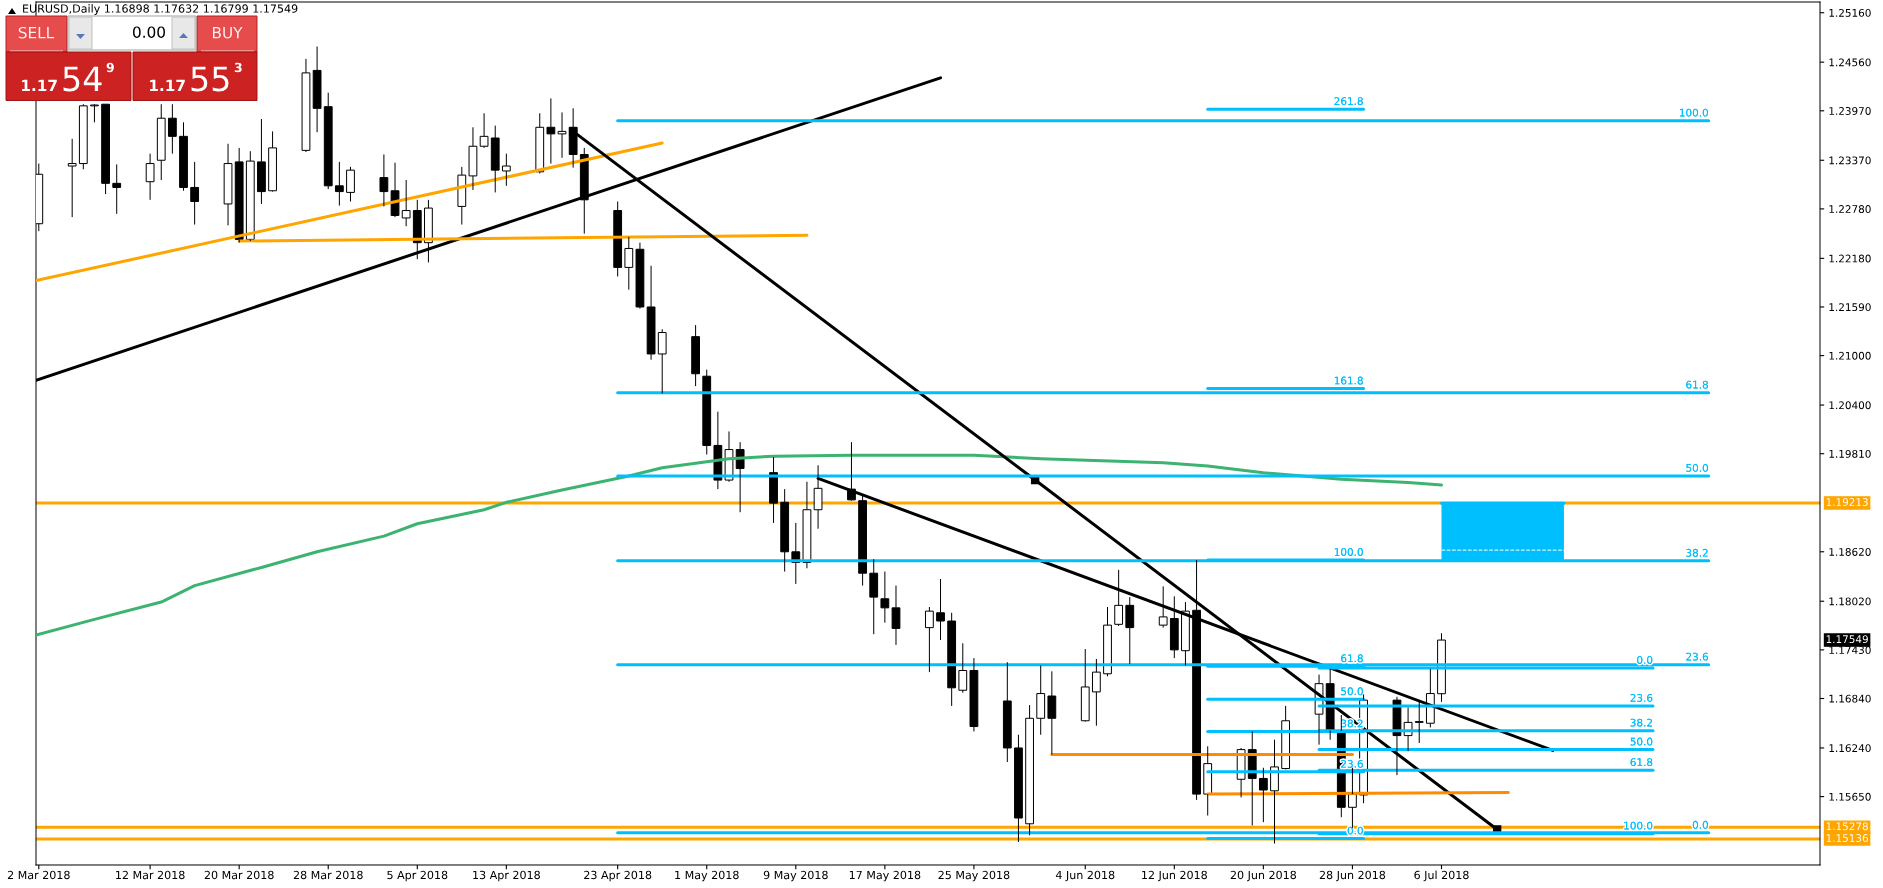 This screenshot has width=1883, height=888. Describe the element at coordinates (110, 67) in the screenshot. I see `annotation: 9` at that location.